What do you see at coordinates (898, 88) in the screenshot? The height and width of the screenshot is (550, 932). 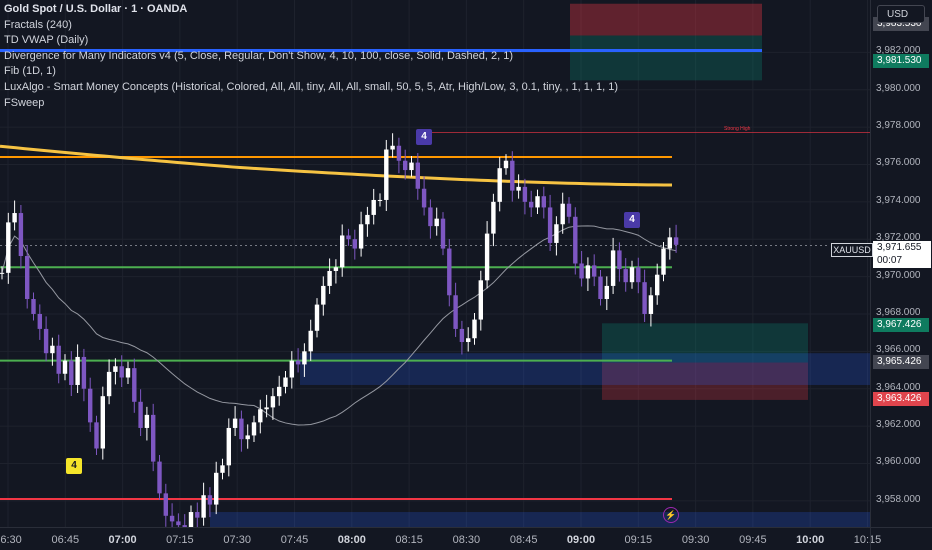 I see `price-tick-label: 3,980.000` at bounding box center [898, 88].